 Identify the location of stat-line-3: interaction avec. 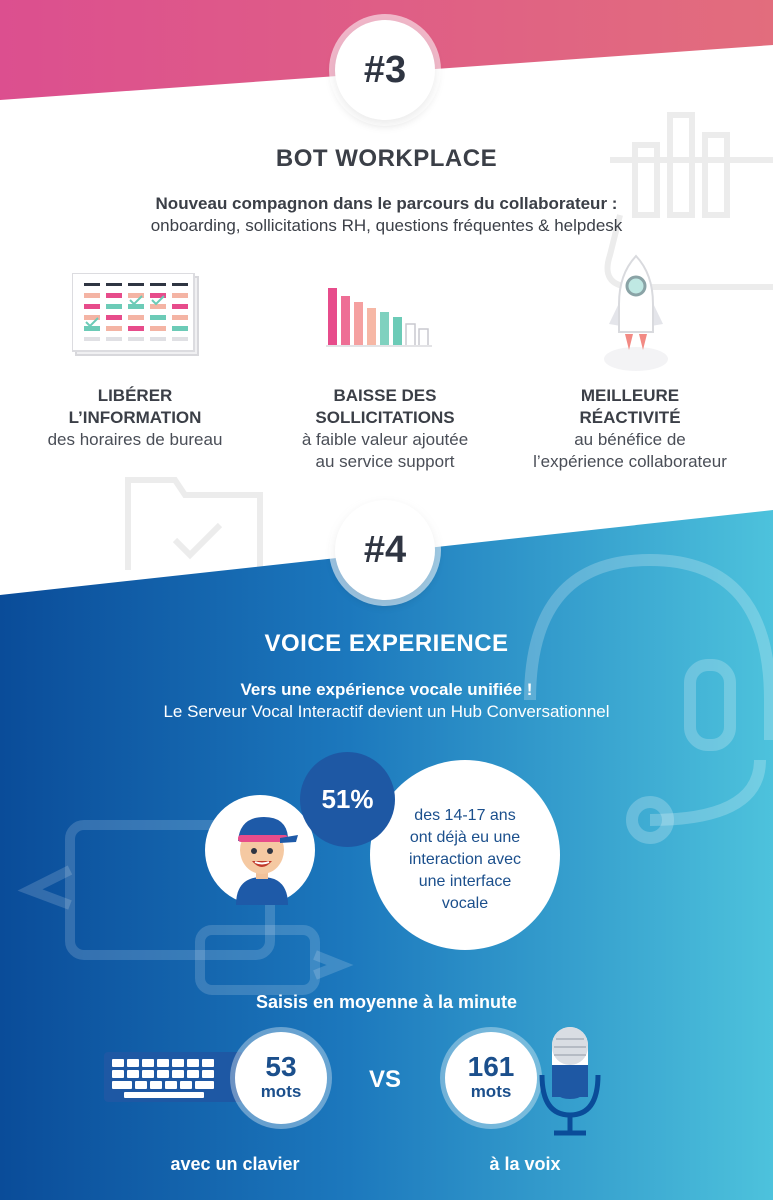
(465, 859).